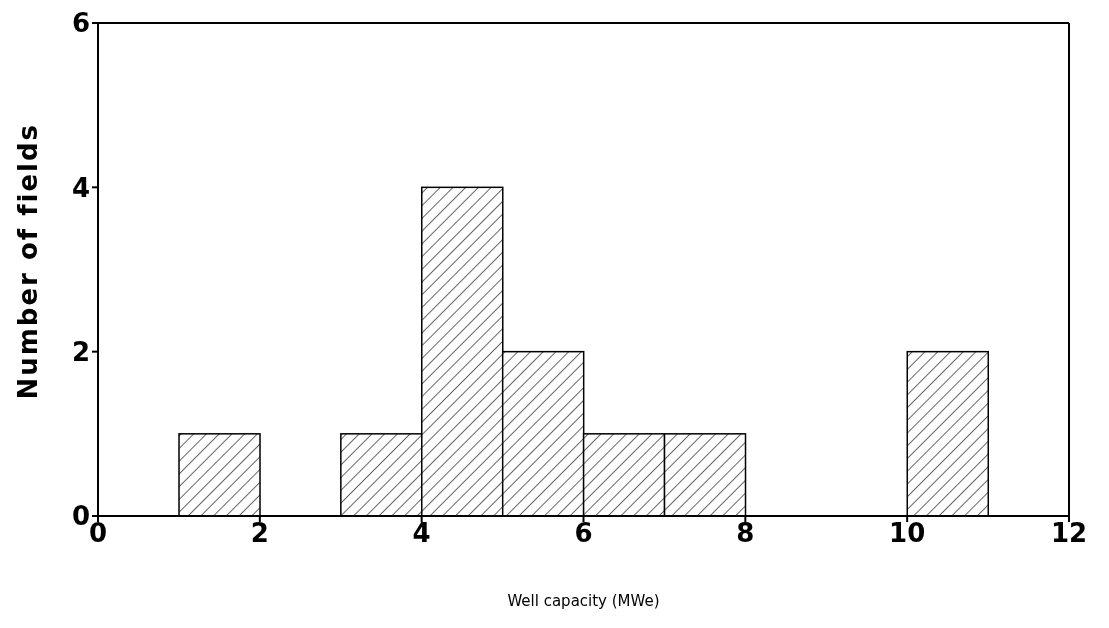 The width and height of the screenshot is (1109, 628). I want to click on x-tick-label: 4, so click(421, 533).